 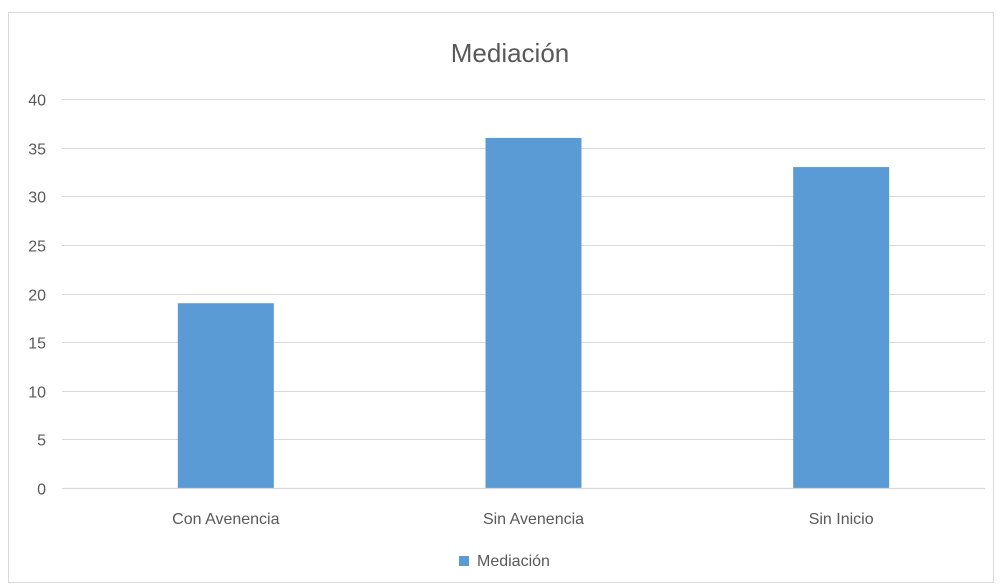 I want to click on y-tick-label: 20, so click(x=37, y=296).